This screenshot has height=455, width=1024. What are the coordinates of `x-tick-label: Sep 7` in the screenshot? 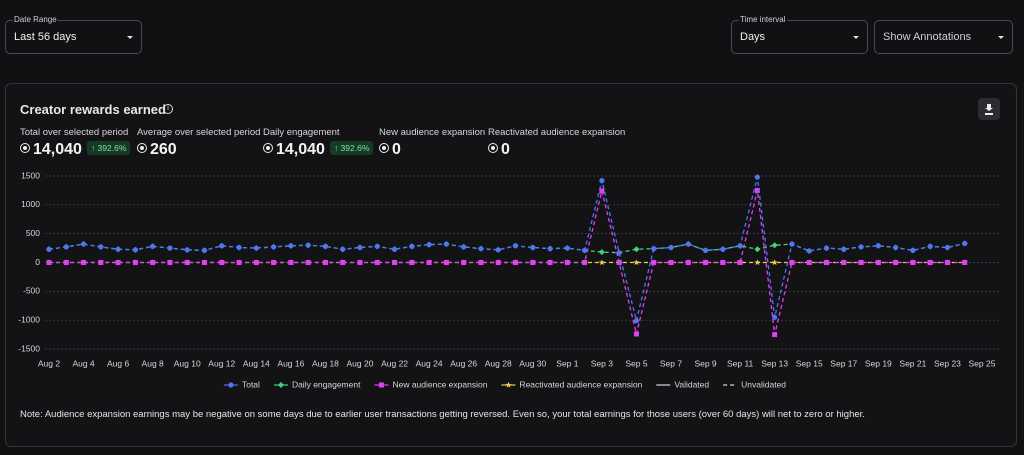 It's located at (671, 363).